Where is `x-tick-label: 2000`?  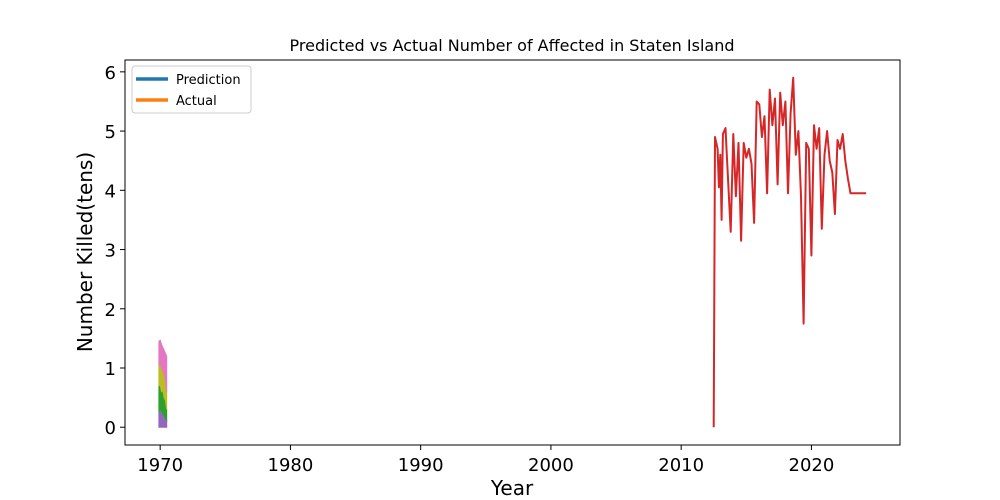 x-tick-label: 2000 is located at coordinates (551, 465).